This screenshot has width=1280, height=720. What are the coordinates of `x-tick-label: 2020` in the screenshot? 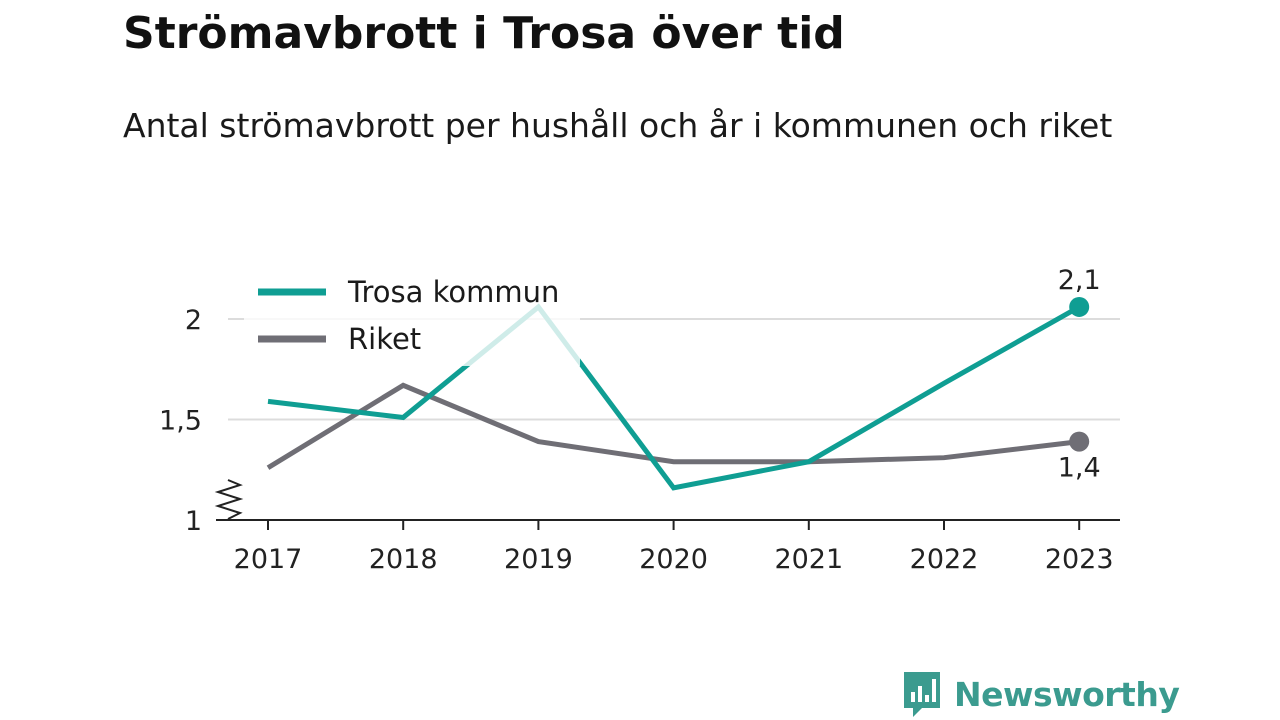 It's located at (673, 559).